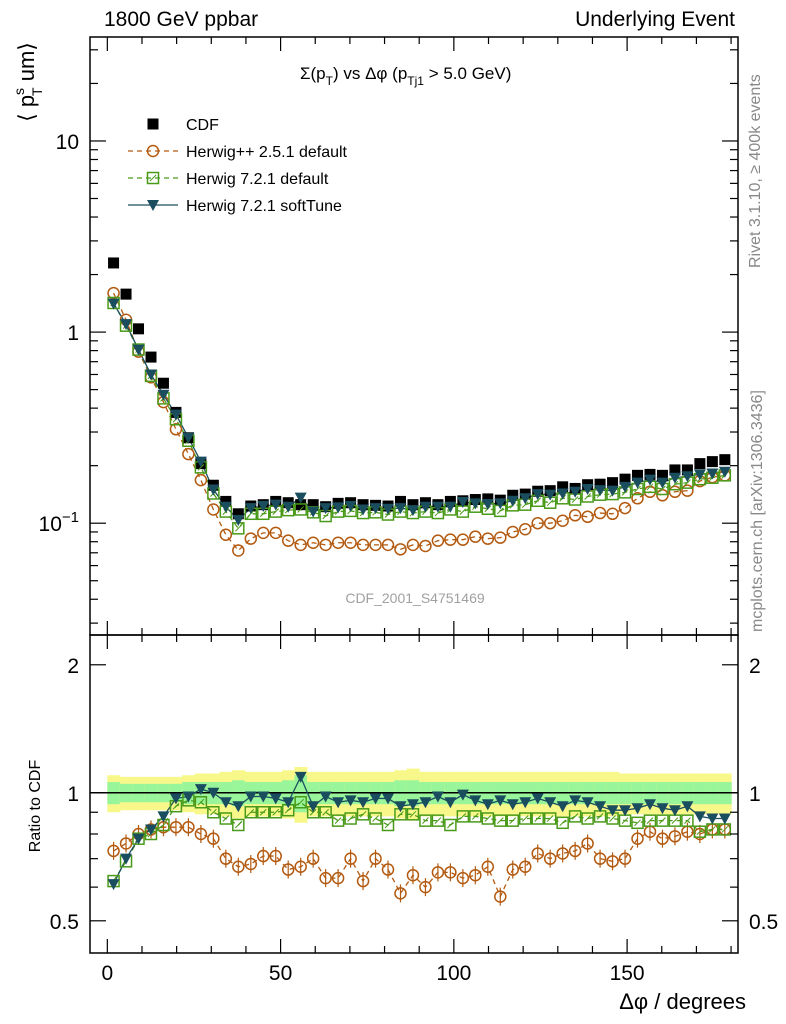 This screenshot has width=786, height=1024. Describe the element at coordinates (183, 125) in the screenshot. I see `legend-entry-cdf: CDF` at that location.